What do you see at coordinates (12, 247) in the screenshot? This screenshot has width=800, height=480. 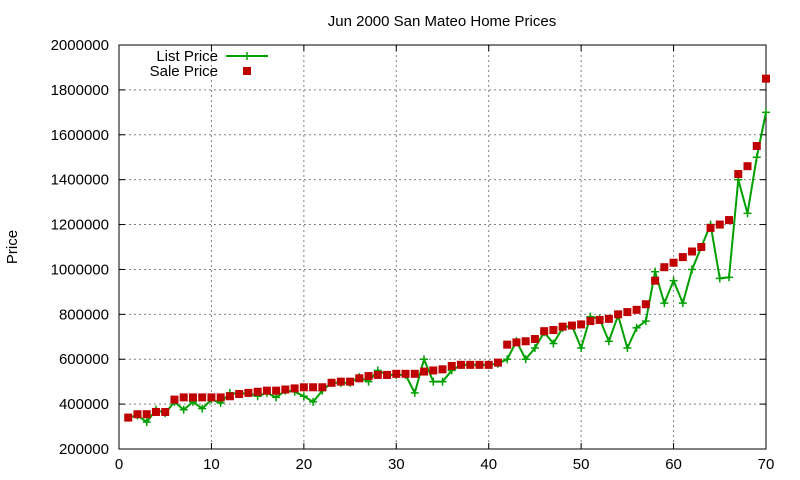 I see `y-axis-label: Price` at bounding box center [12, 247].